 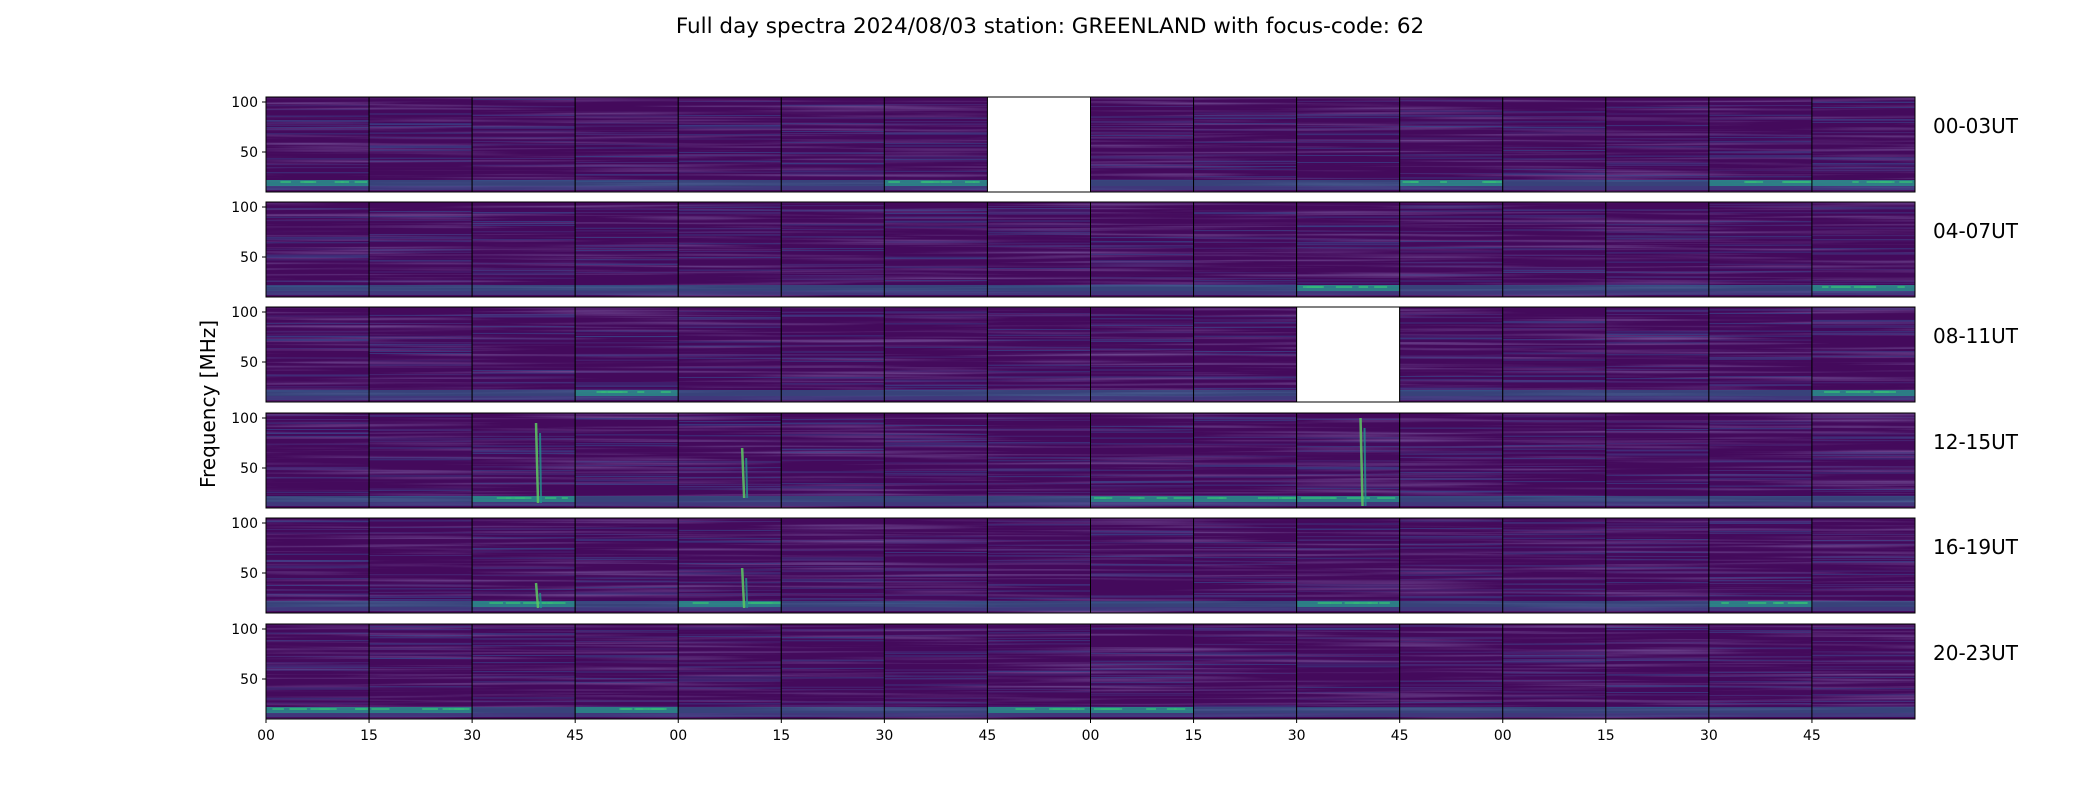 I want to click on radio-burst, so click(x=537, y=595).